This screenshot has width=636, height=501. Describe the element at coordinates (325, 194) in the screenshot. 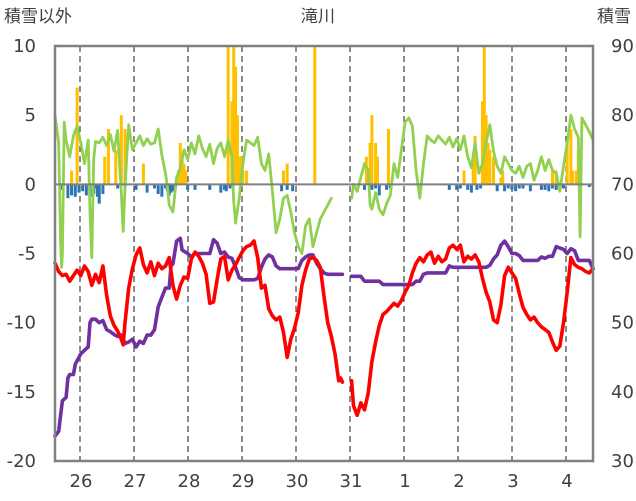

I see `wind-bars-layer` at that location.